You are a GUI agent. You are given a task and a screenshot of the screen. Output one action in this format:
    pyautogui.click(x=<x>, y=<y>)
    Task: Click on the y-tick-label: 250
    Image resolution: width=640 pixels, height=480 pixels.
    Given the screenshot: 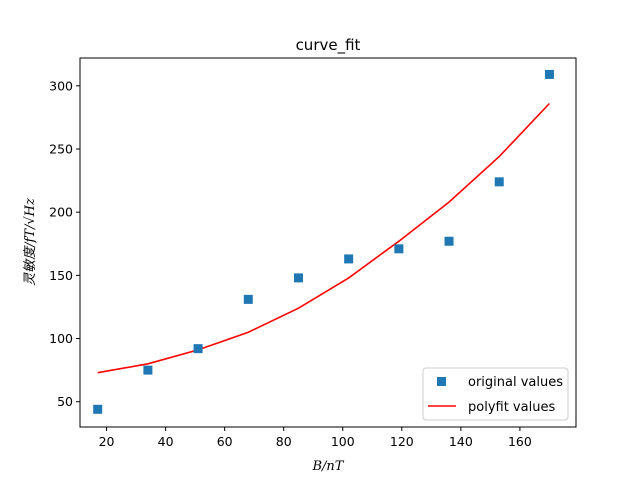 What is the action you would take?
    pyautogui.click(x=61, y=148)
    